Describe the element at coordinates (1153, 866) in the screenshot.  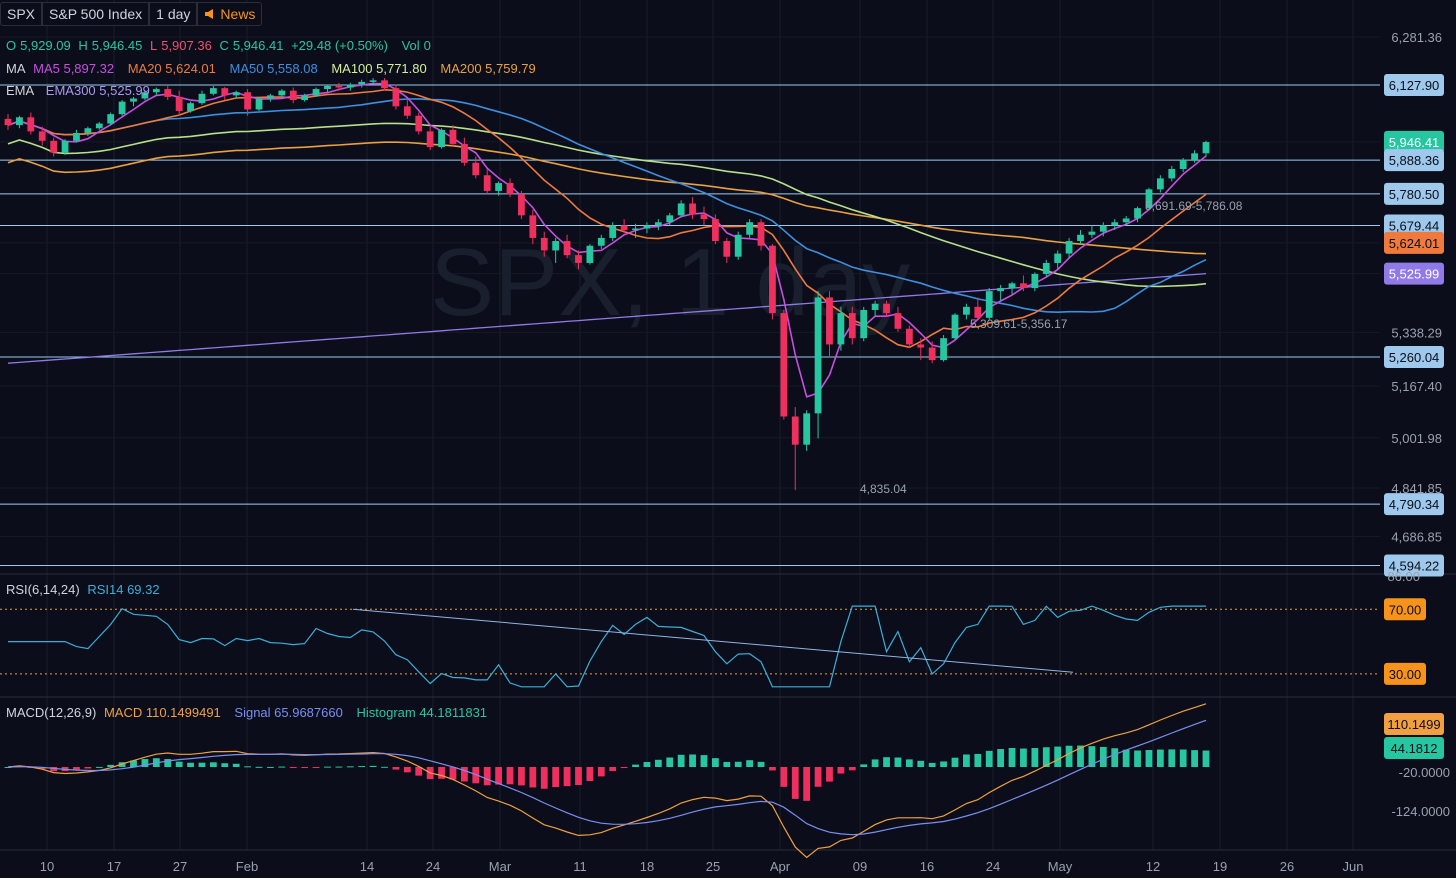
I see `x-tick-label: 12` at that location.